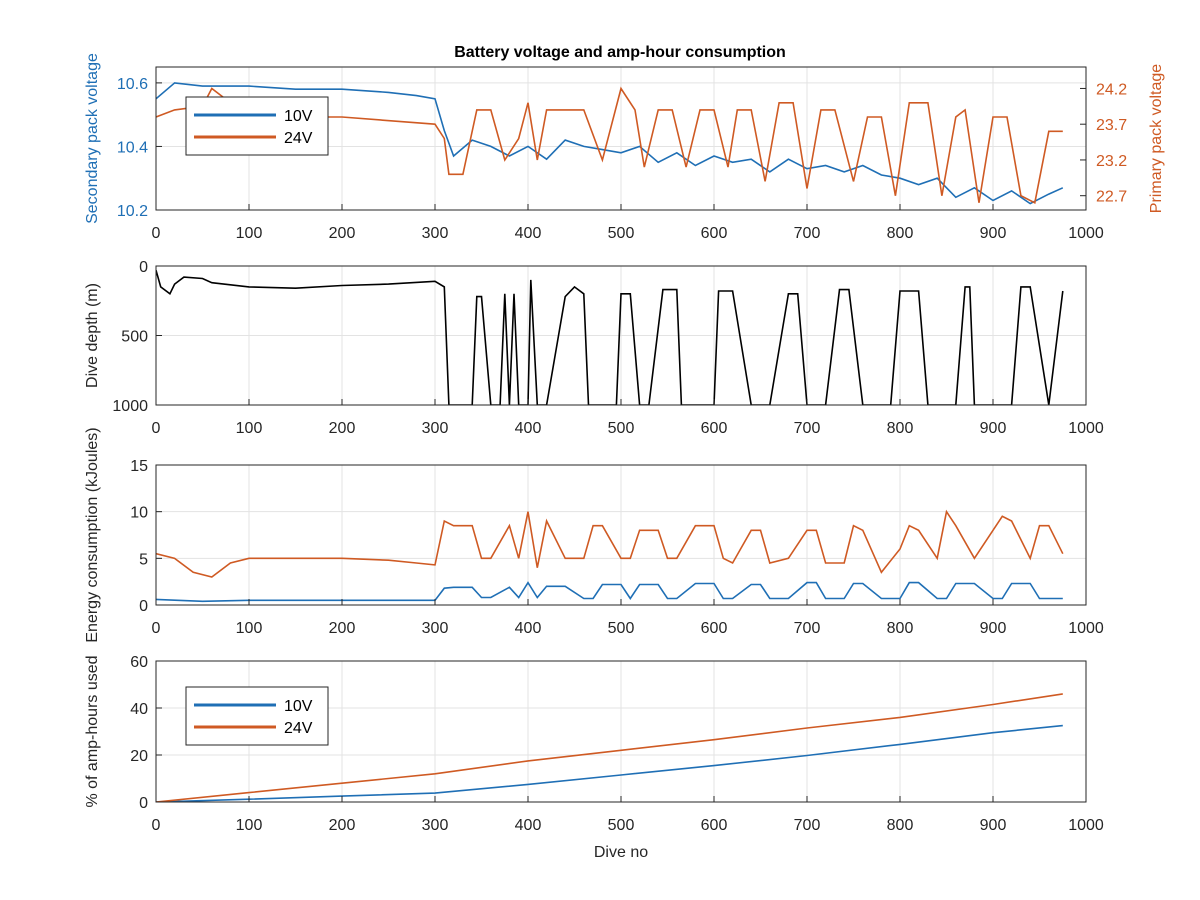  Describe the element at coordinates (1111, 161) in the screenshot. I see `y-right-tick-label: 23.2` at that location.